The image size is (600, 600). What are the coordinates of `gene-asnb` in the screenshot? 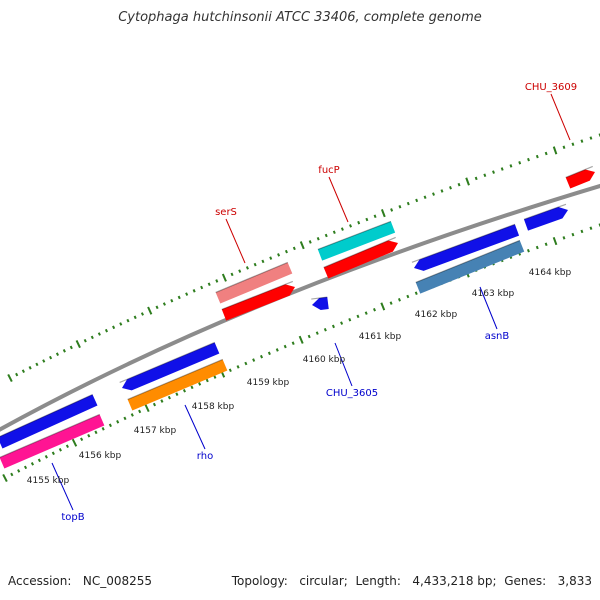 It's located at (470, 267).